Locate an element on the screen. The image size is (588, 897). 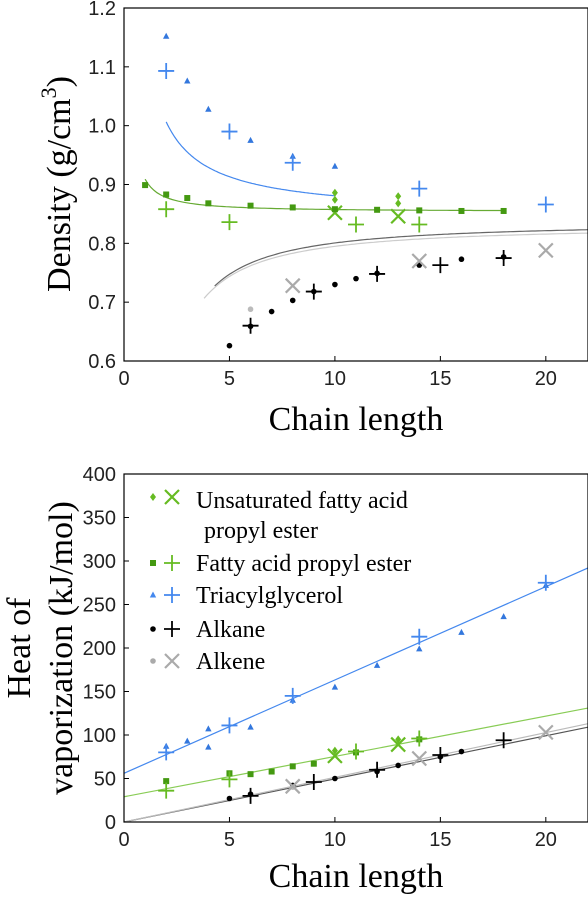
density-point-triacylglycerol-model is located at coordinates (292, 162).